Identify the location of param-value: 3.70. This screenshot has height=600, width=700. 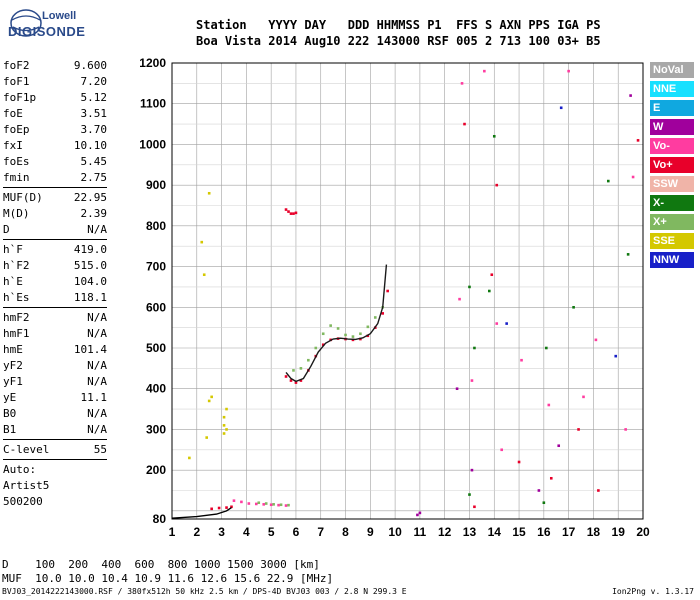
(94, 129).